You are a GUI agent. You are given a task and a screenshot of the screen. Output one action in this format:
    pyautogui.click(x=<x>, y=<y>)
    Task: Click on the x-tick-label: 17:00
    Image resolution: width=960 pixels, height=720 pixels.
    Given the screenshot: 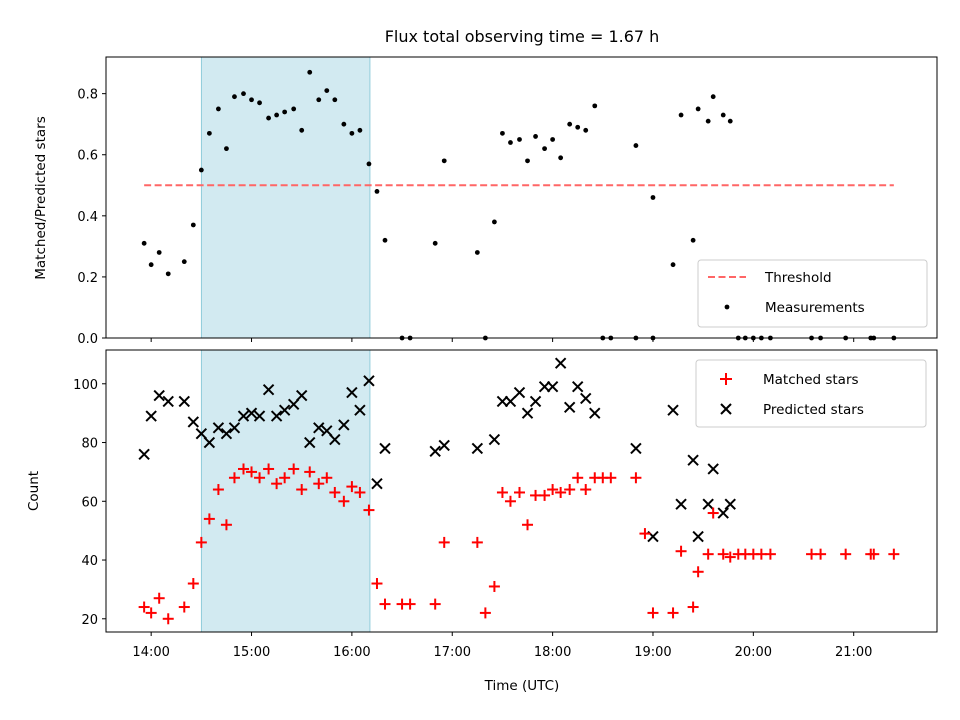 What is the action you would take?
    pyautogui.click(x=452, y=652)
    